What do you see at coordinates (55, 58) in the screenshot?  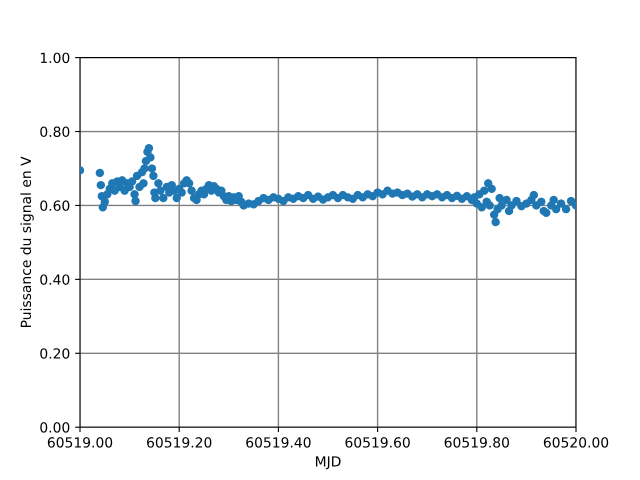 I see `y-tick-label: 1.00` at bounding box center [55, 58].